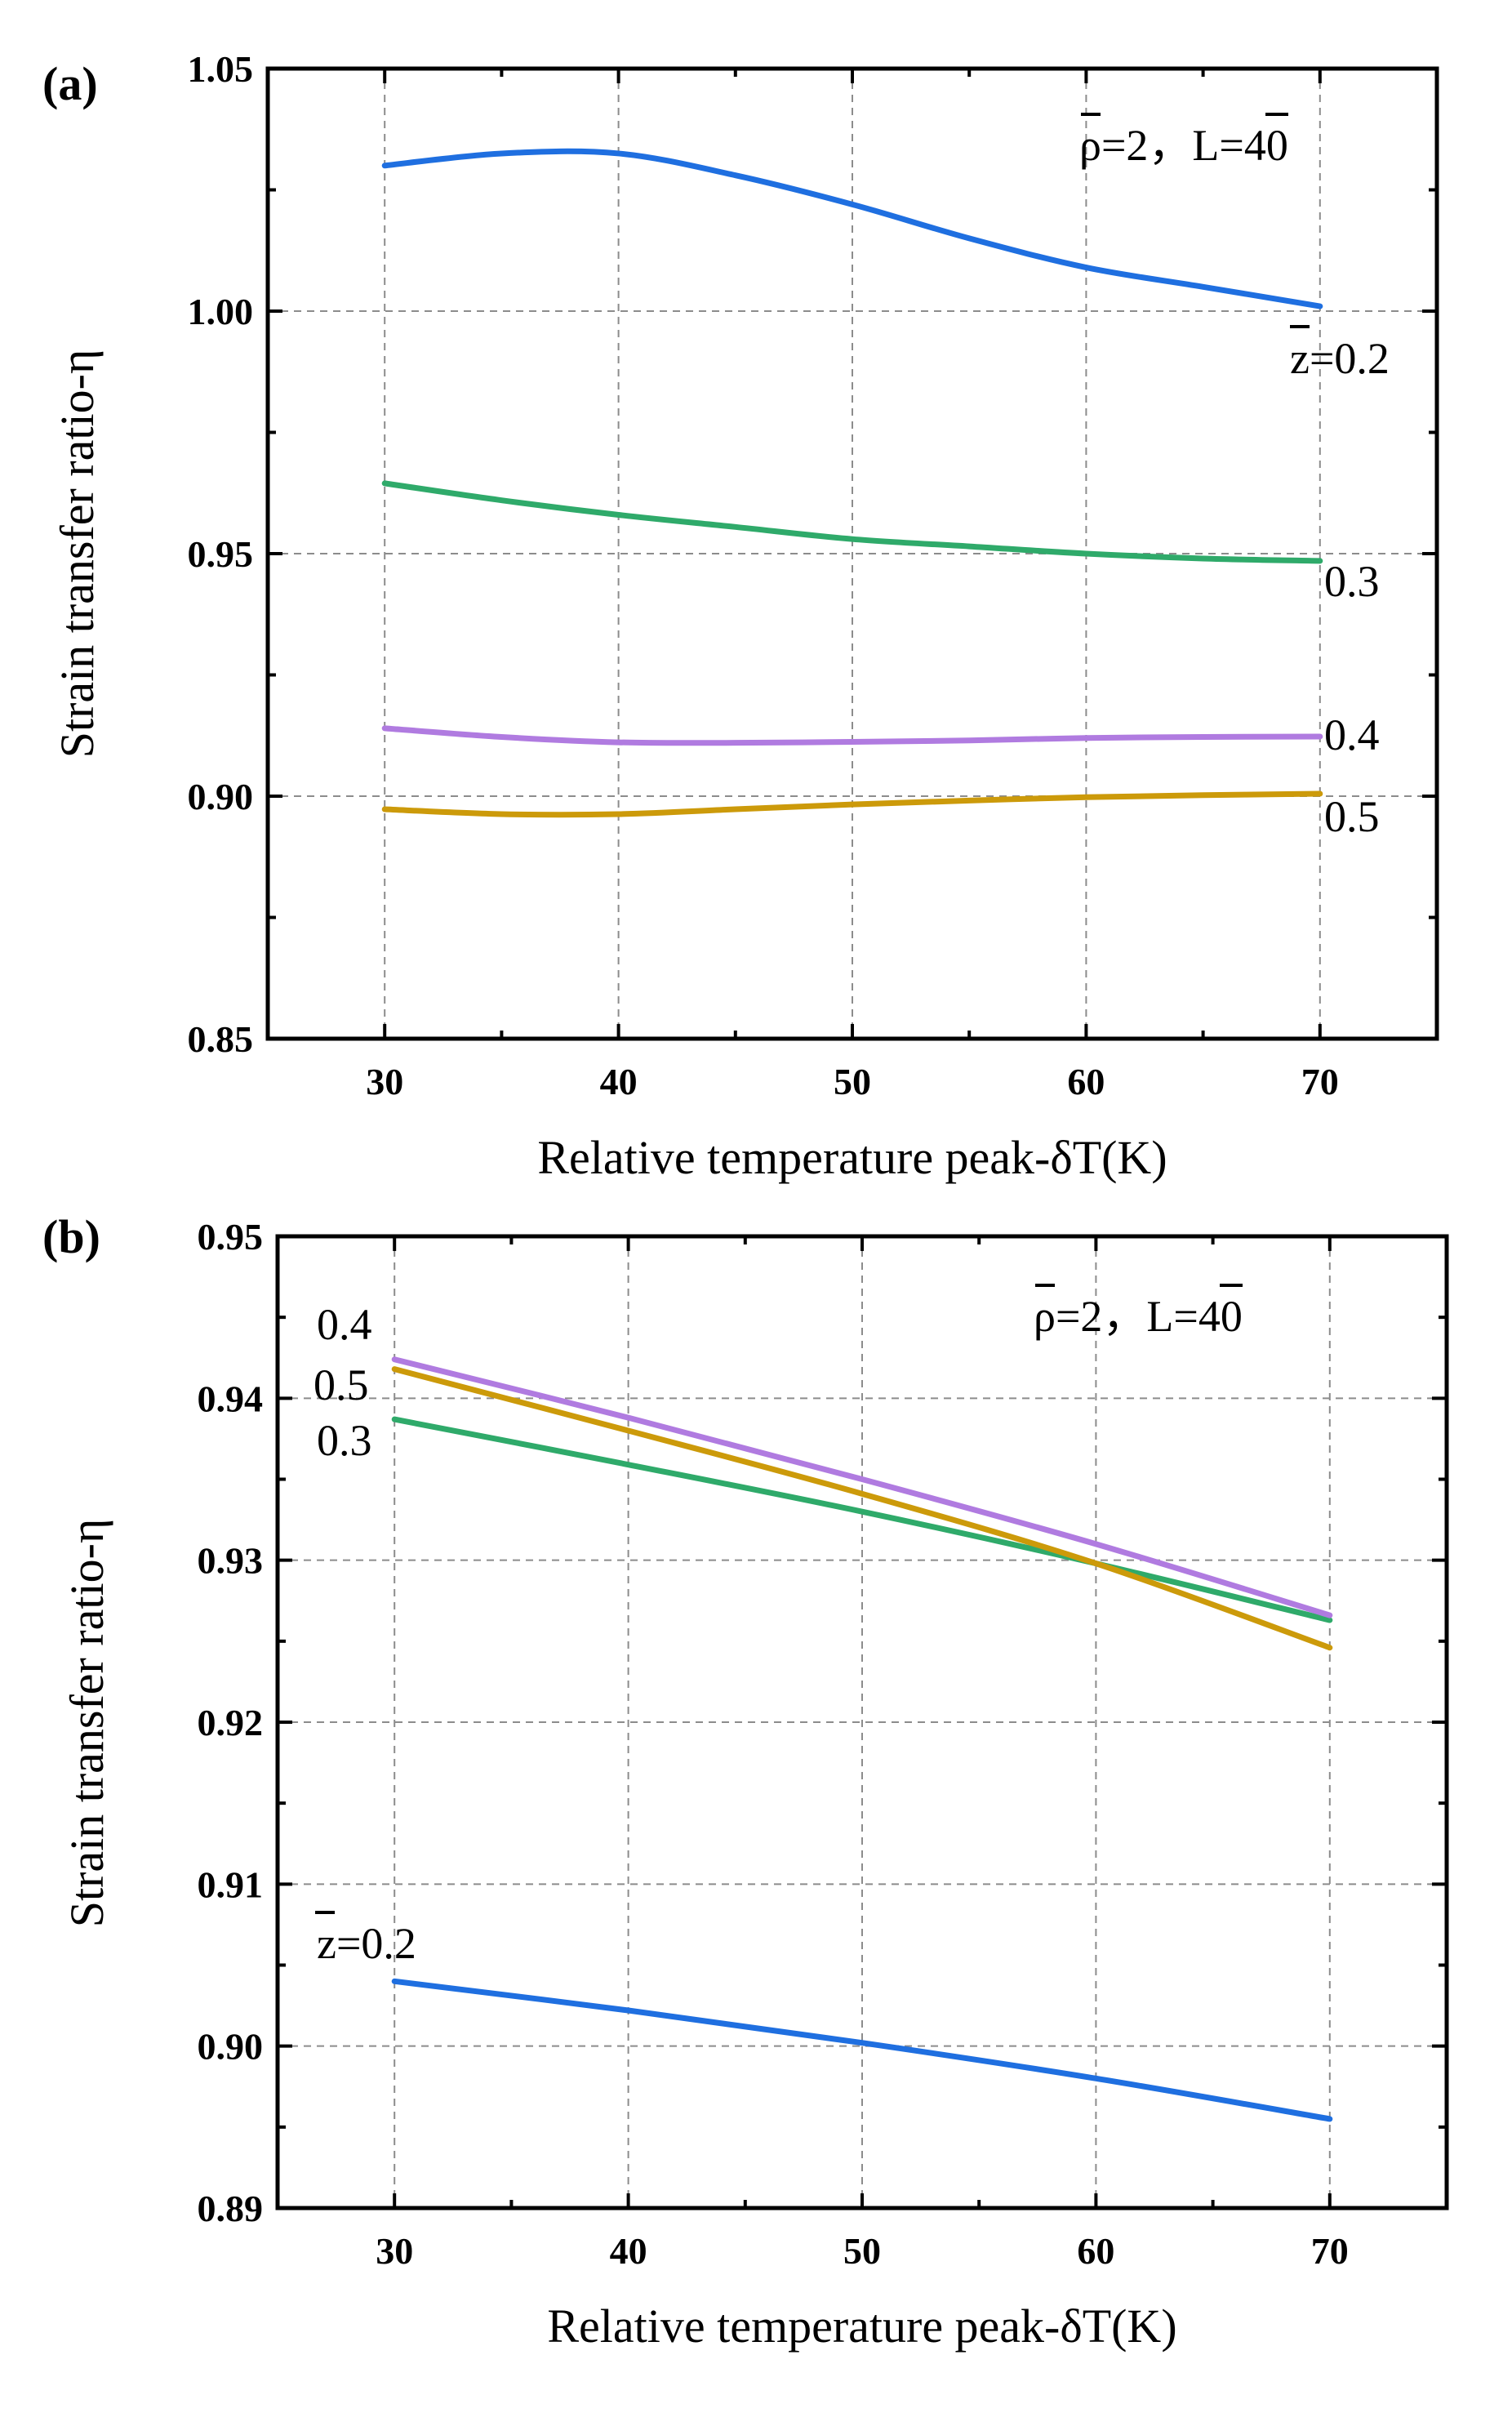  Describe the element at coordinates (853, 1081) in the screenshot. I see `x-tick-label-a: 50` at that location.